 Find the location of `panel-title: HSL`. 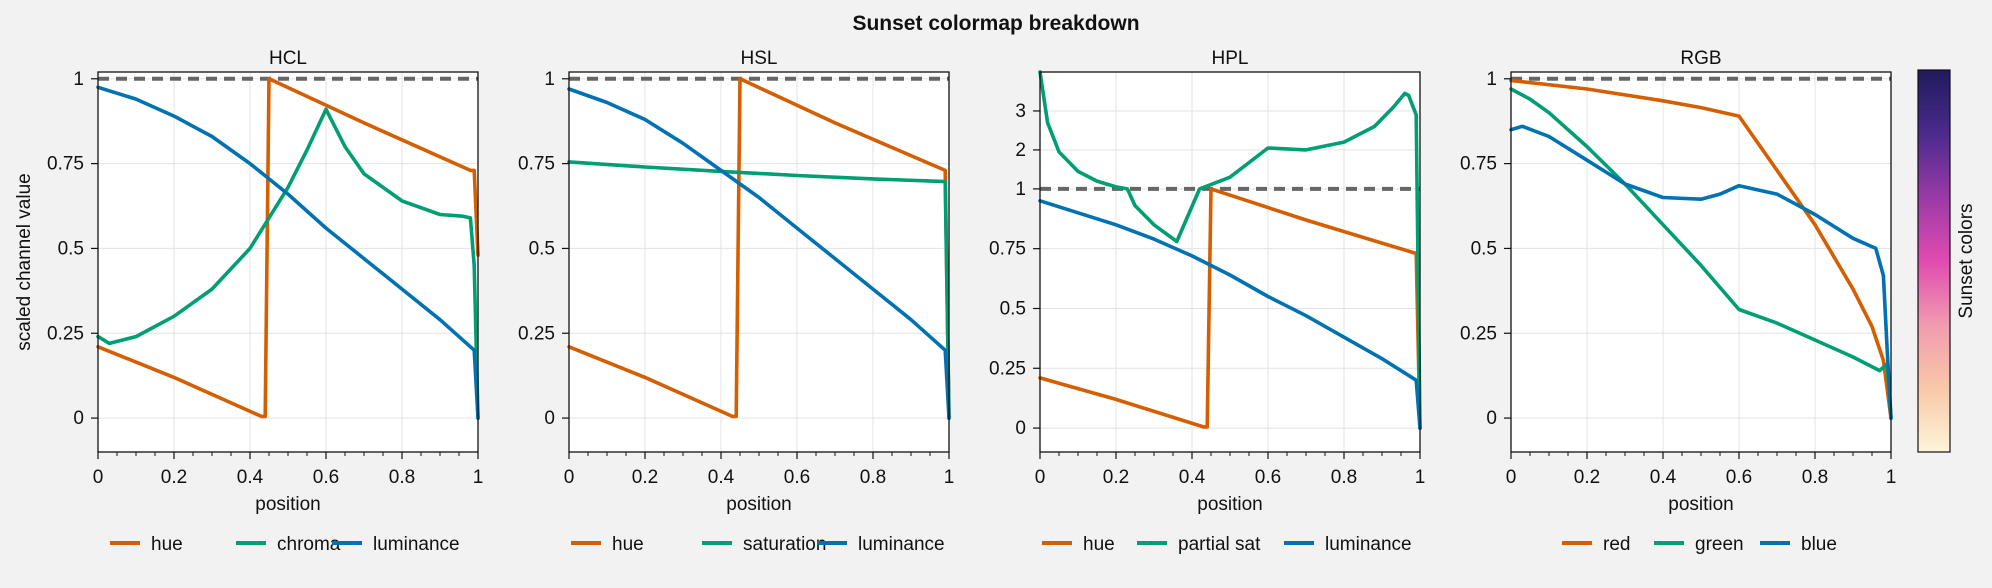

panel-title: HSL is located at coordinates (759, 58).